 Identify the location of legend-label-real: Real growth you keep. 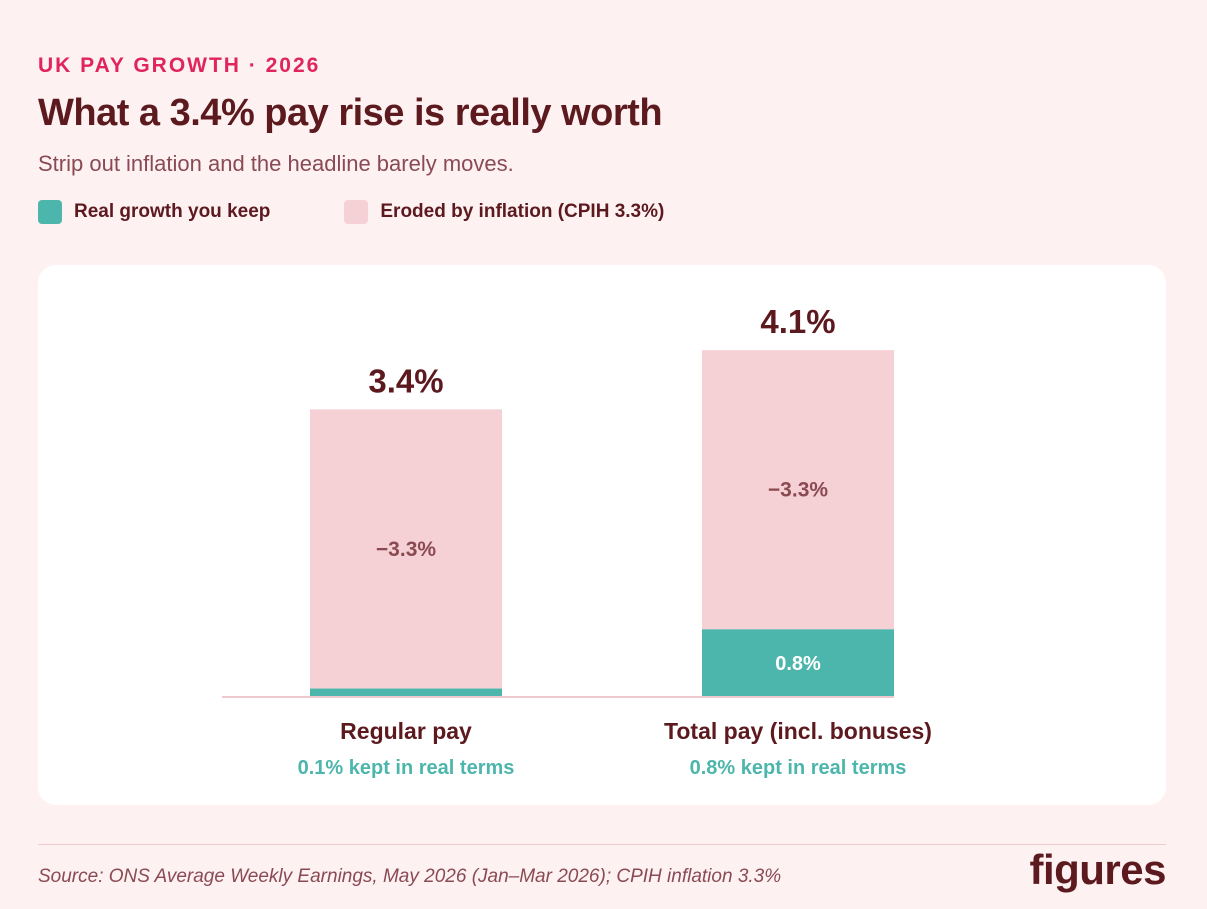
(172, 211).